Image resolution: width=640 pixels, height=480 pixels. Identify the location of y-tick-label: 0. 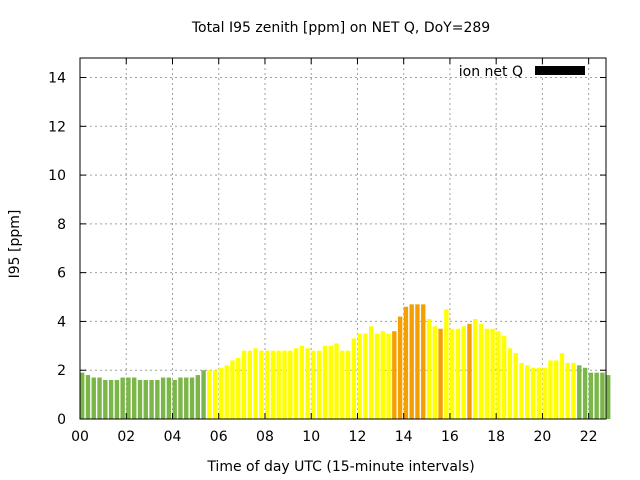
(61, 420).